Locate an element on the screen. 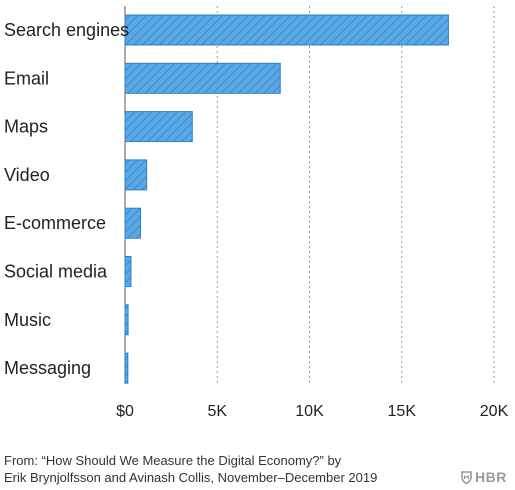 The image size is (515, 490). bar-messaging is located at coordinates (126, 368).